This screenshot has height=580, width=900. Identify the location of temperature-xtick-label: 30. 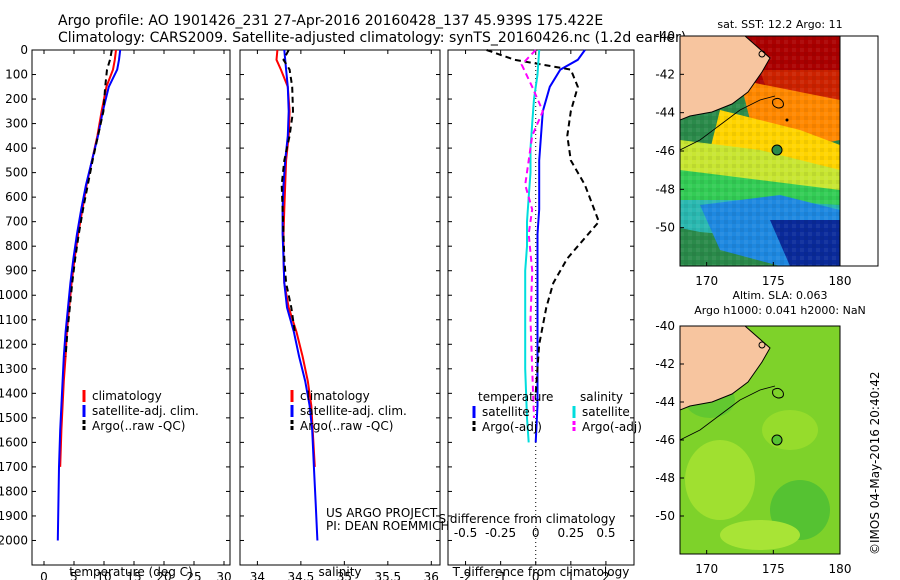
(223, 575).